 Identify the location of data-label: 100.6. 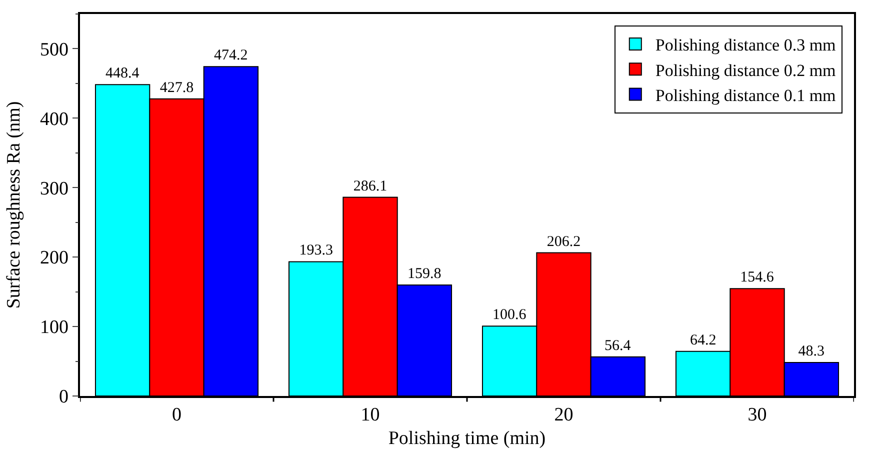
(509, 315).